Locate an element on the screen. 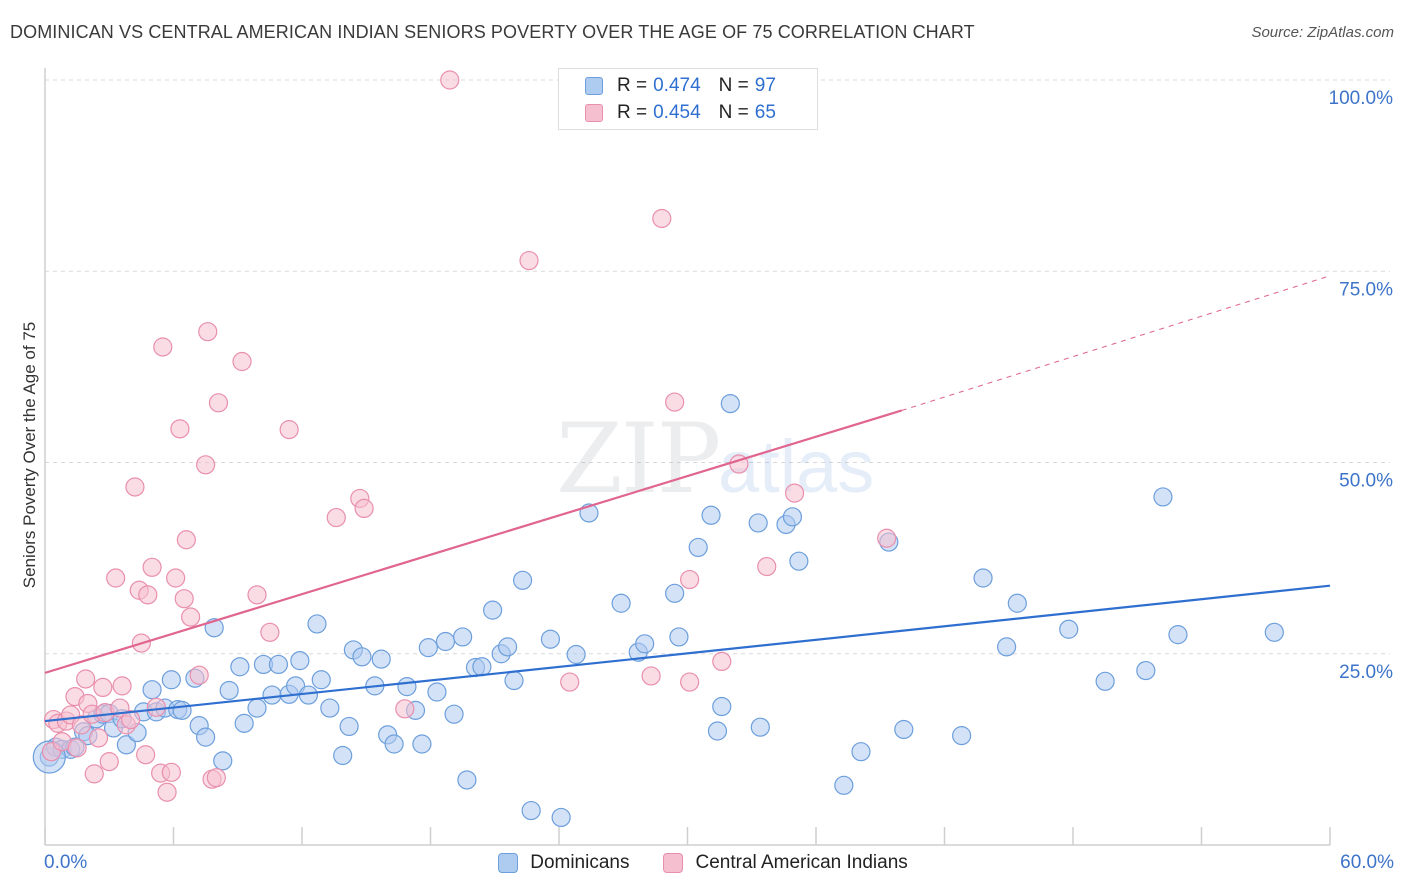 This screenshot has height=892, width=1406. cai-swatch is located at coordinates (594, 113).